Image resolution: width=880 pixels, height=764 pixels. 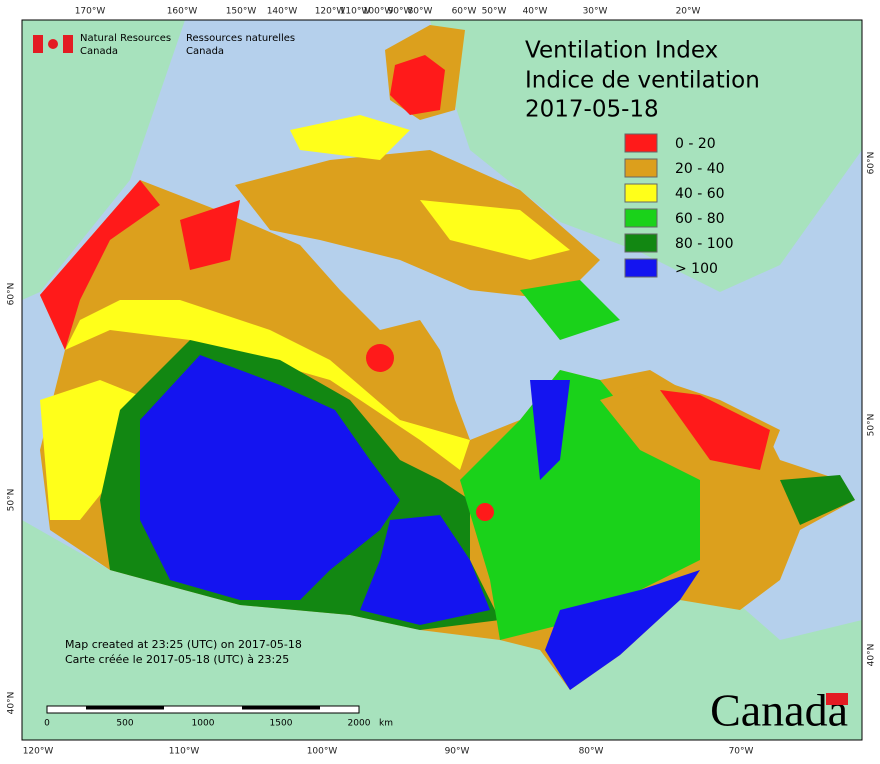 I want to click on lon-label: 160°W, so click(x=182, y=12).